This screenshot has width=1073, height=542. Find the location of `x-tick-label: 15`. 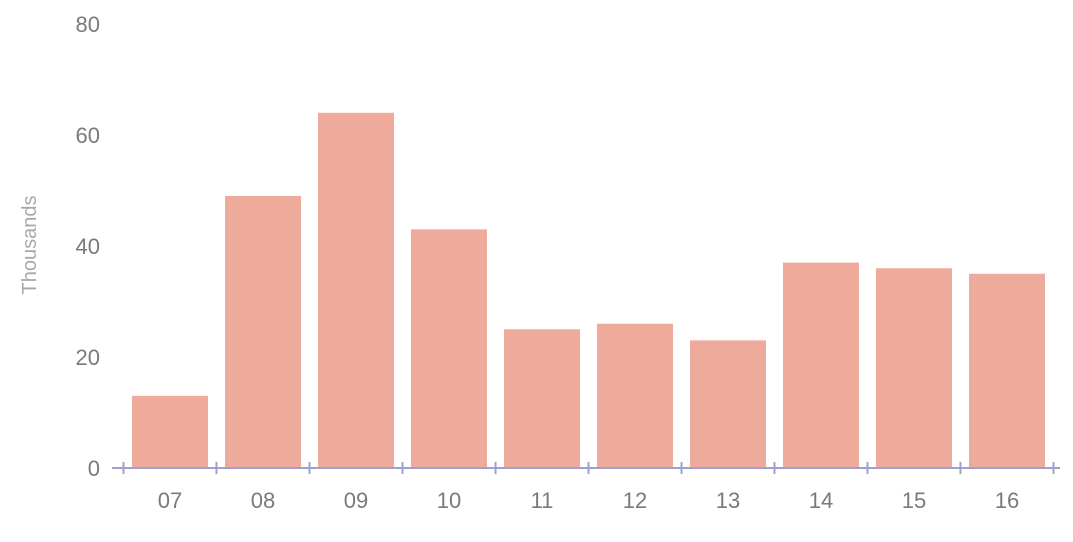

x-tick-label: 15 is located at coordinates (914, 500).